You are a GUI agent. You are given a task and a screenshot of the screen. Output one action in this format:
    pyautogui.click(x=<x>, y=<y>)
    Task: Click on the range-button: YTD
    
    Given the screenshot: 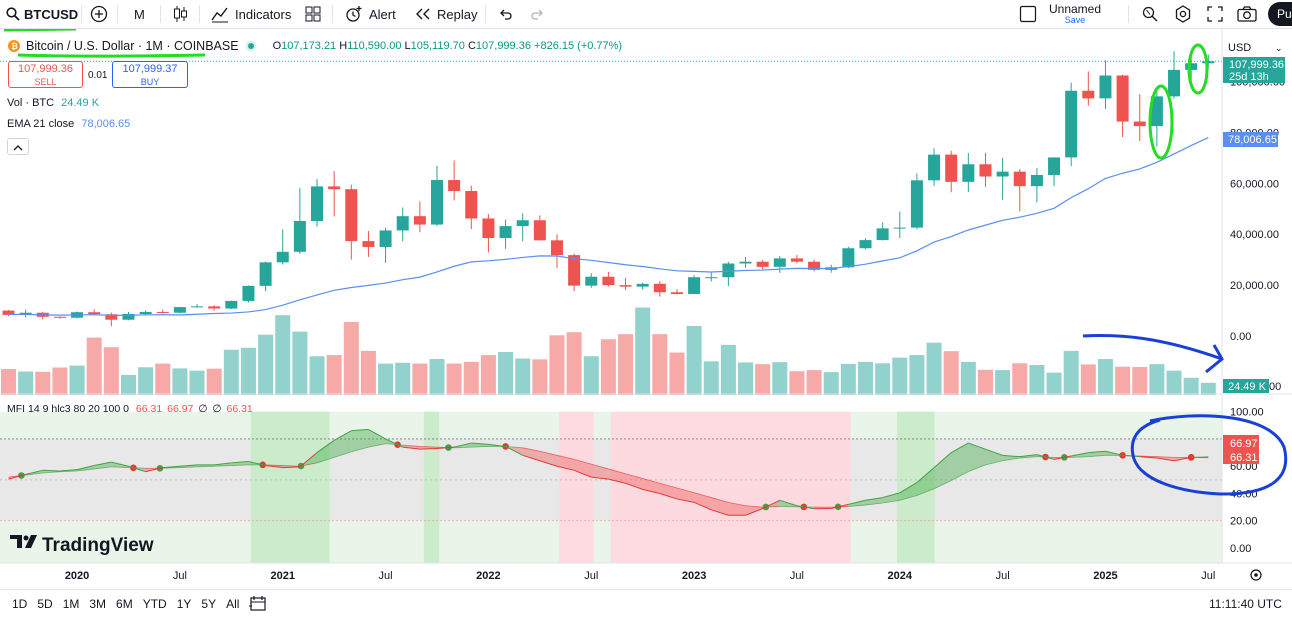 What is the action you would take?
    pyautogui.click(x=155, y=604)
    